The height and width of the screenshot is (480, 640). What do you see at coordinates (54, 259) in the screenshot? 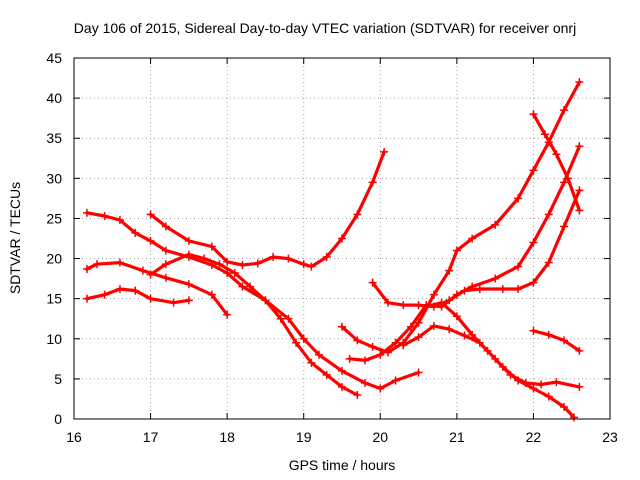
I see `y-tick-label: 20` at bounding box center [54, 259].